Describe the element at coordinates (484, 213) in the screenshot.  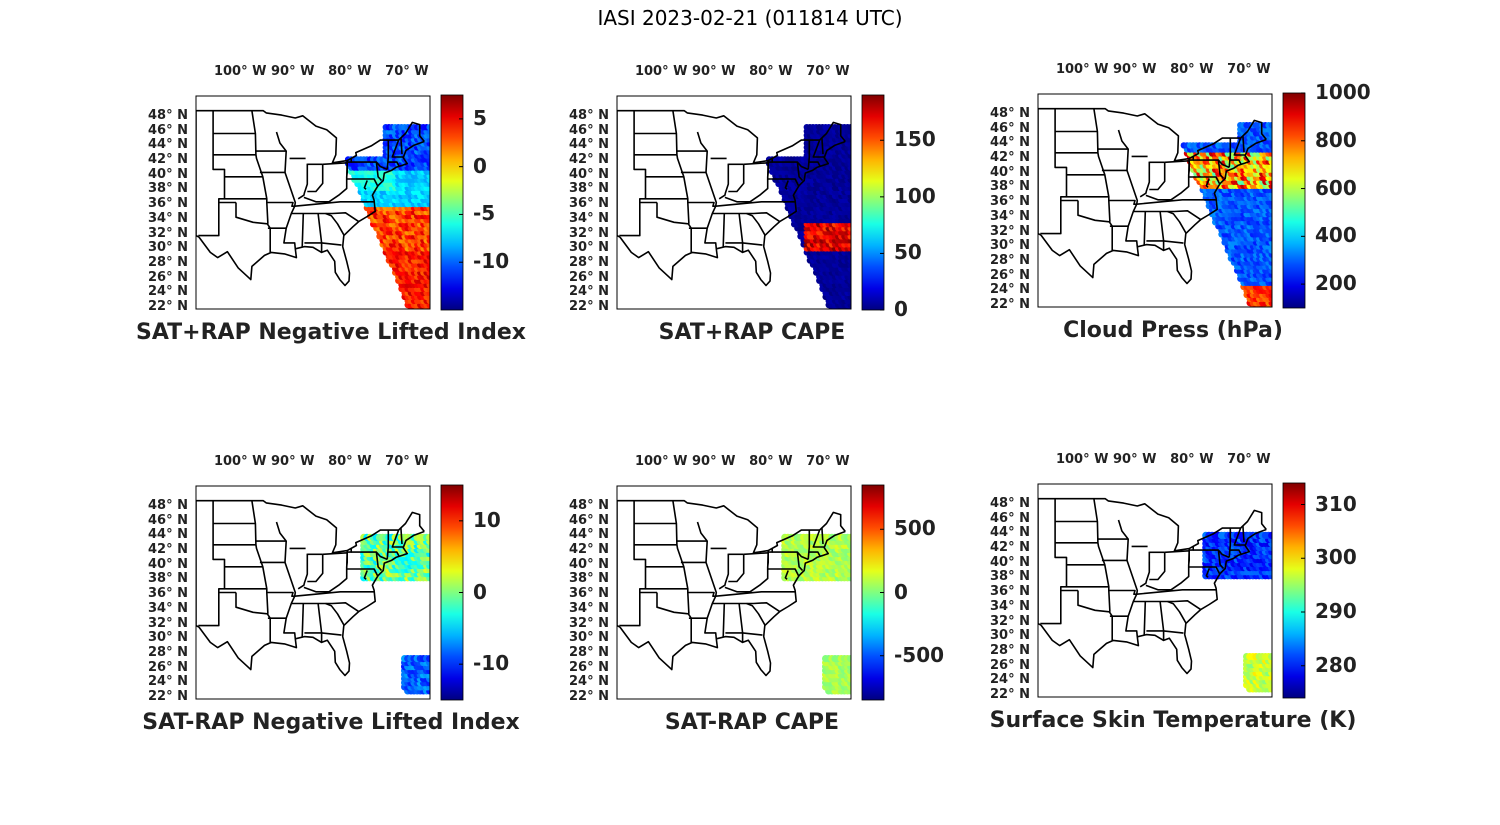
I see `colorbar-tick-label: -5` at that location.